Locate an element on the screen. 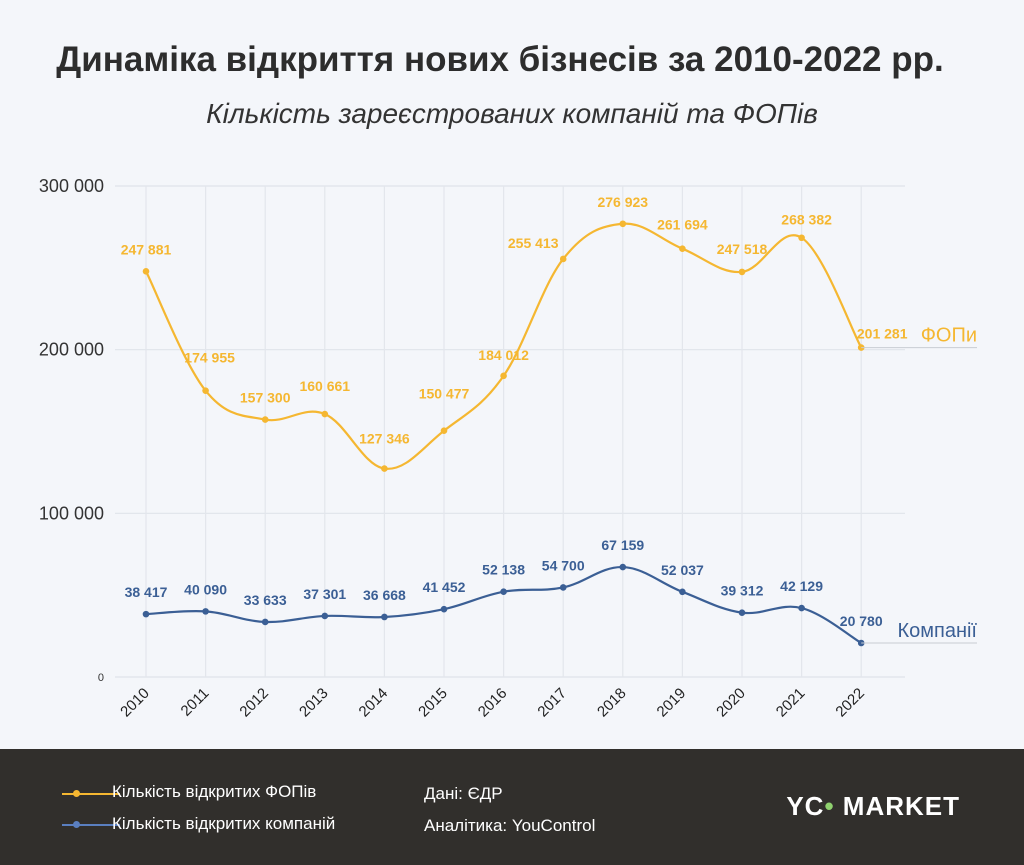 The width and height of the screenshot is (1024, 865). y-axis-ticks: 0 100 000 200 000 300 000 is located at coordinates (71, 430).